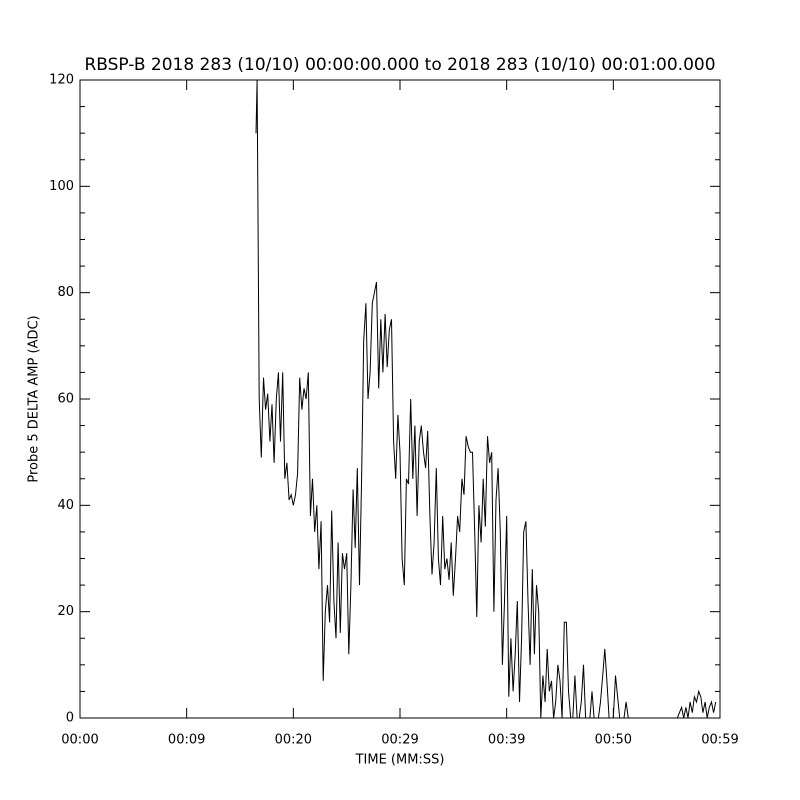 The width and height of the screenshot is (800, 800). What do you see at coordinates (399, 740) in the screenshot?
I see `x-tick-label: 00:29` at bounding box center [399, 740].